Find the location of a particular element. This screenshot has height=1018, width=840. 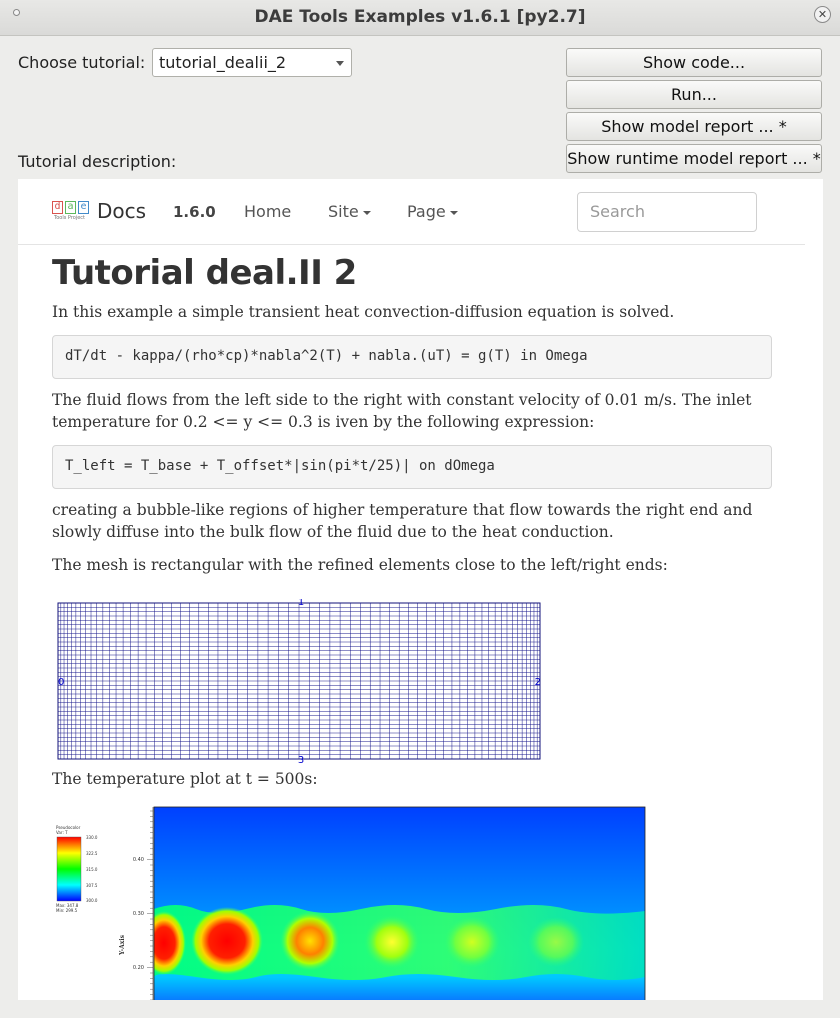

y-axis-label: Y-Axis is located at coordinates (122, 945).